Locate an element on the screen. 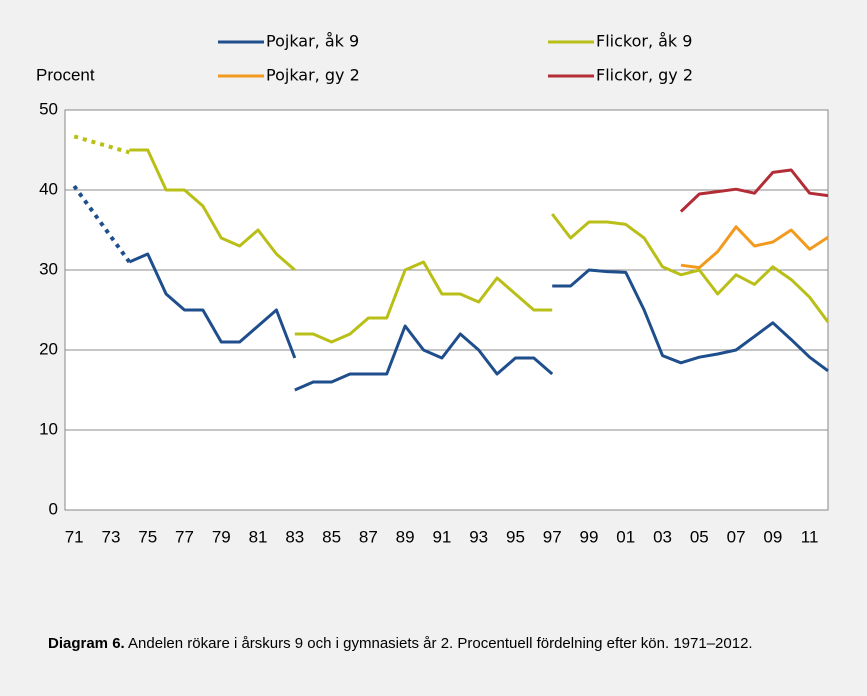 Image resolution: width=867 pixels, height=696 pixels. y-tick-label: 40 is located at coordinates (48, 188).